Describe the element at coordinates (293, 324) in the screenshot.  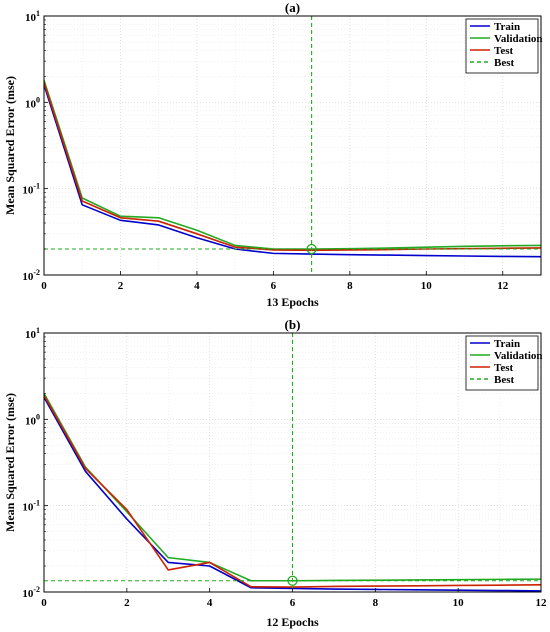
I see `panel-title: (b)` at that location.